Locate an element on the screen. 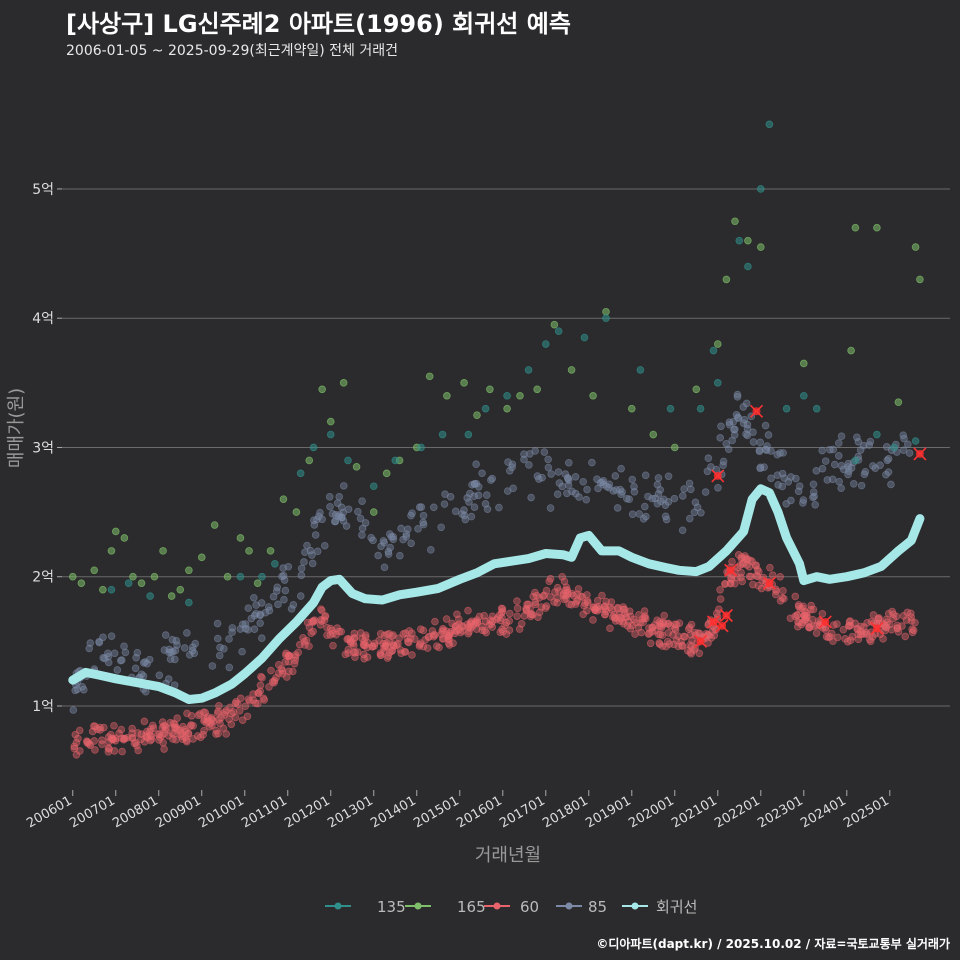 The image size is (960, 960). legend-item-60: 60 is located at coordinates (511, 907).